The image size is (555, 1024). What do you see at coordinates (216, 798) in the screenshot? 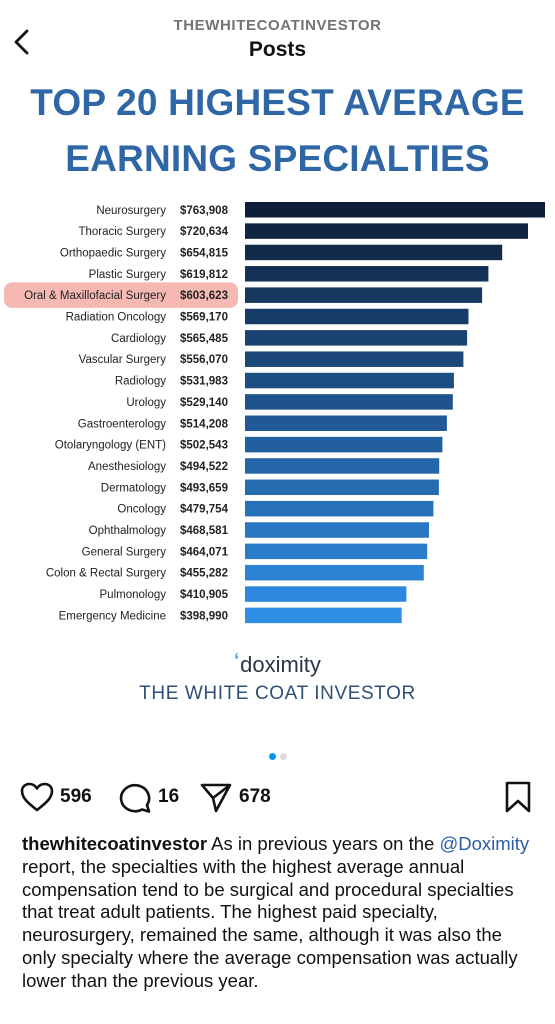
I see `send-icon` at bounding box center [216, 798].